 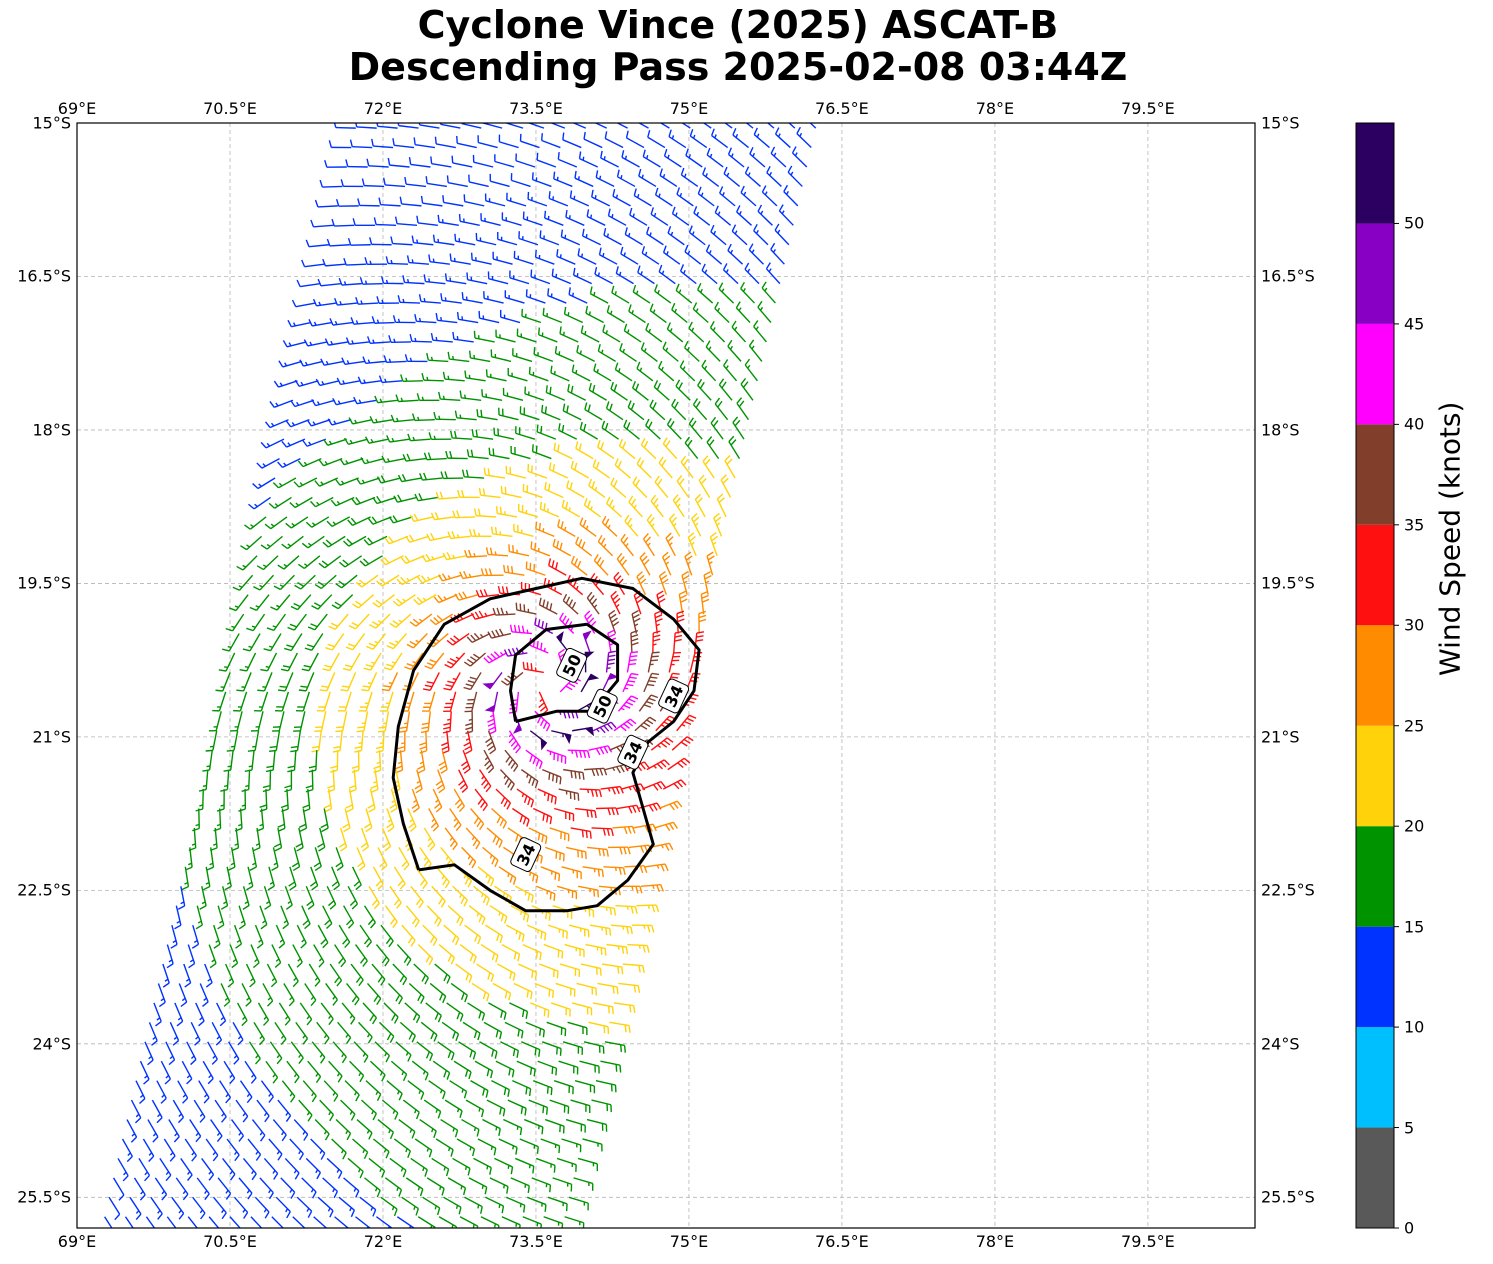 What do you see at coordinates (44, 1197) in the screenshot?
I see `lat-tick-label-left: 25.5°S` at bounding box center [44, 1197].